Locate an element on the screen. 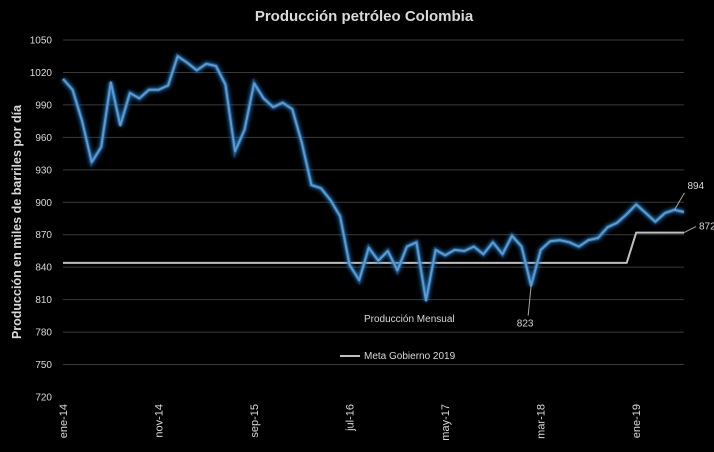 The width and height of the screenshot is (714, 452). y-axis-ticks: 720 750 780 810 840 870 900 930 960 990 1020 1050 is located at coordinates (41, 220).